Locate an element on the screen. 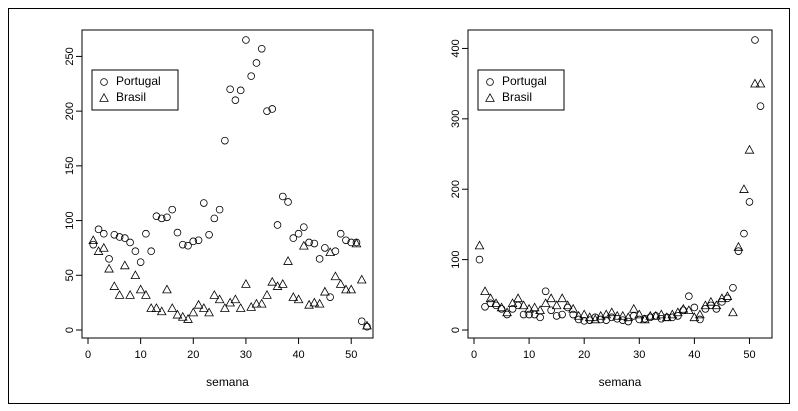 The image size is (798, 411). x-tick-label: 20 is located at coordinates (193, 355).